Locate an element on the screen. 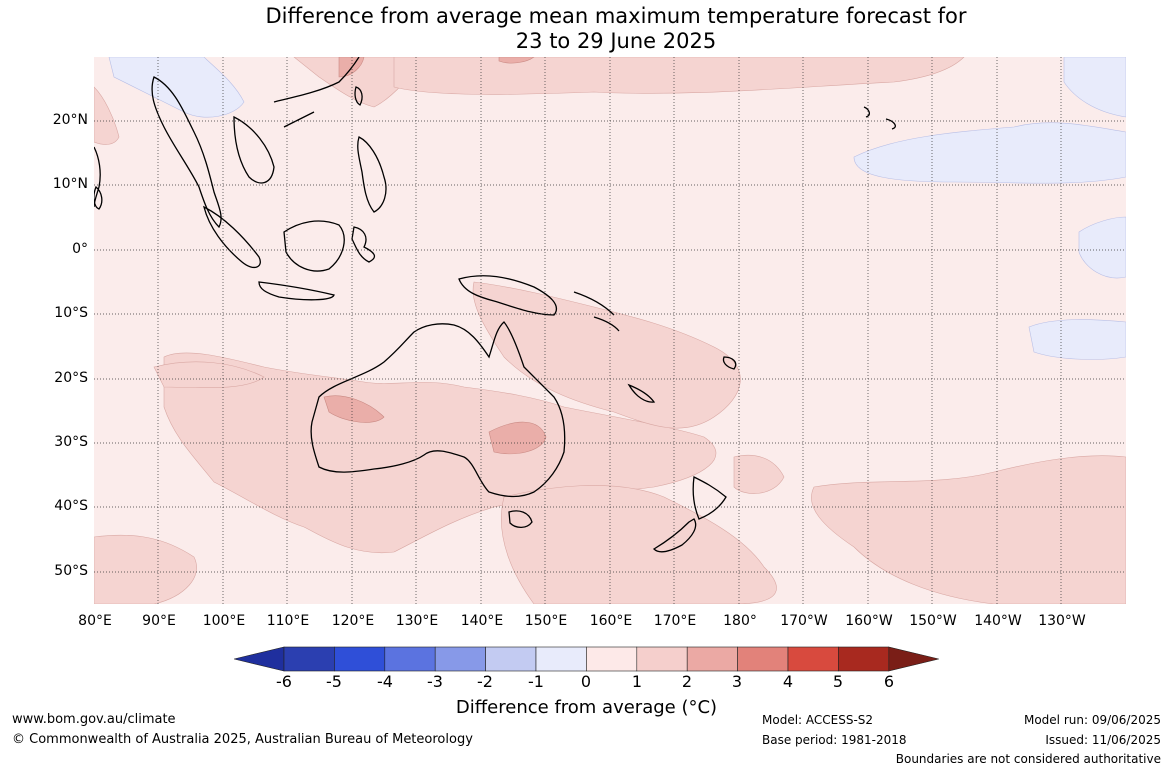  australia-coastline is located at coordinates (438, 409).